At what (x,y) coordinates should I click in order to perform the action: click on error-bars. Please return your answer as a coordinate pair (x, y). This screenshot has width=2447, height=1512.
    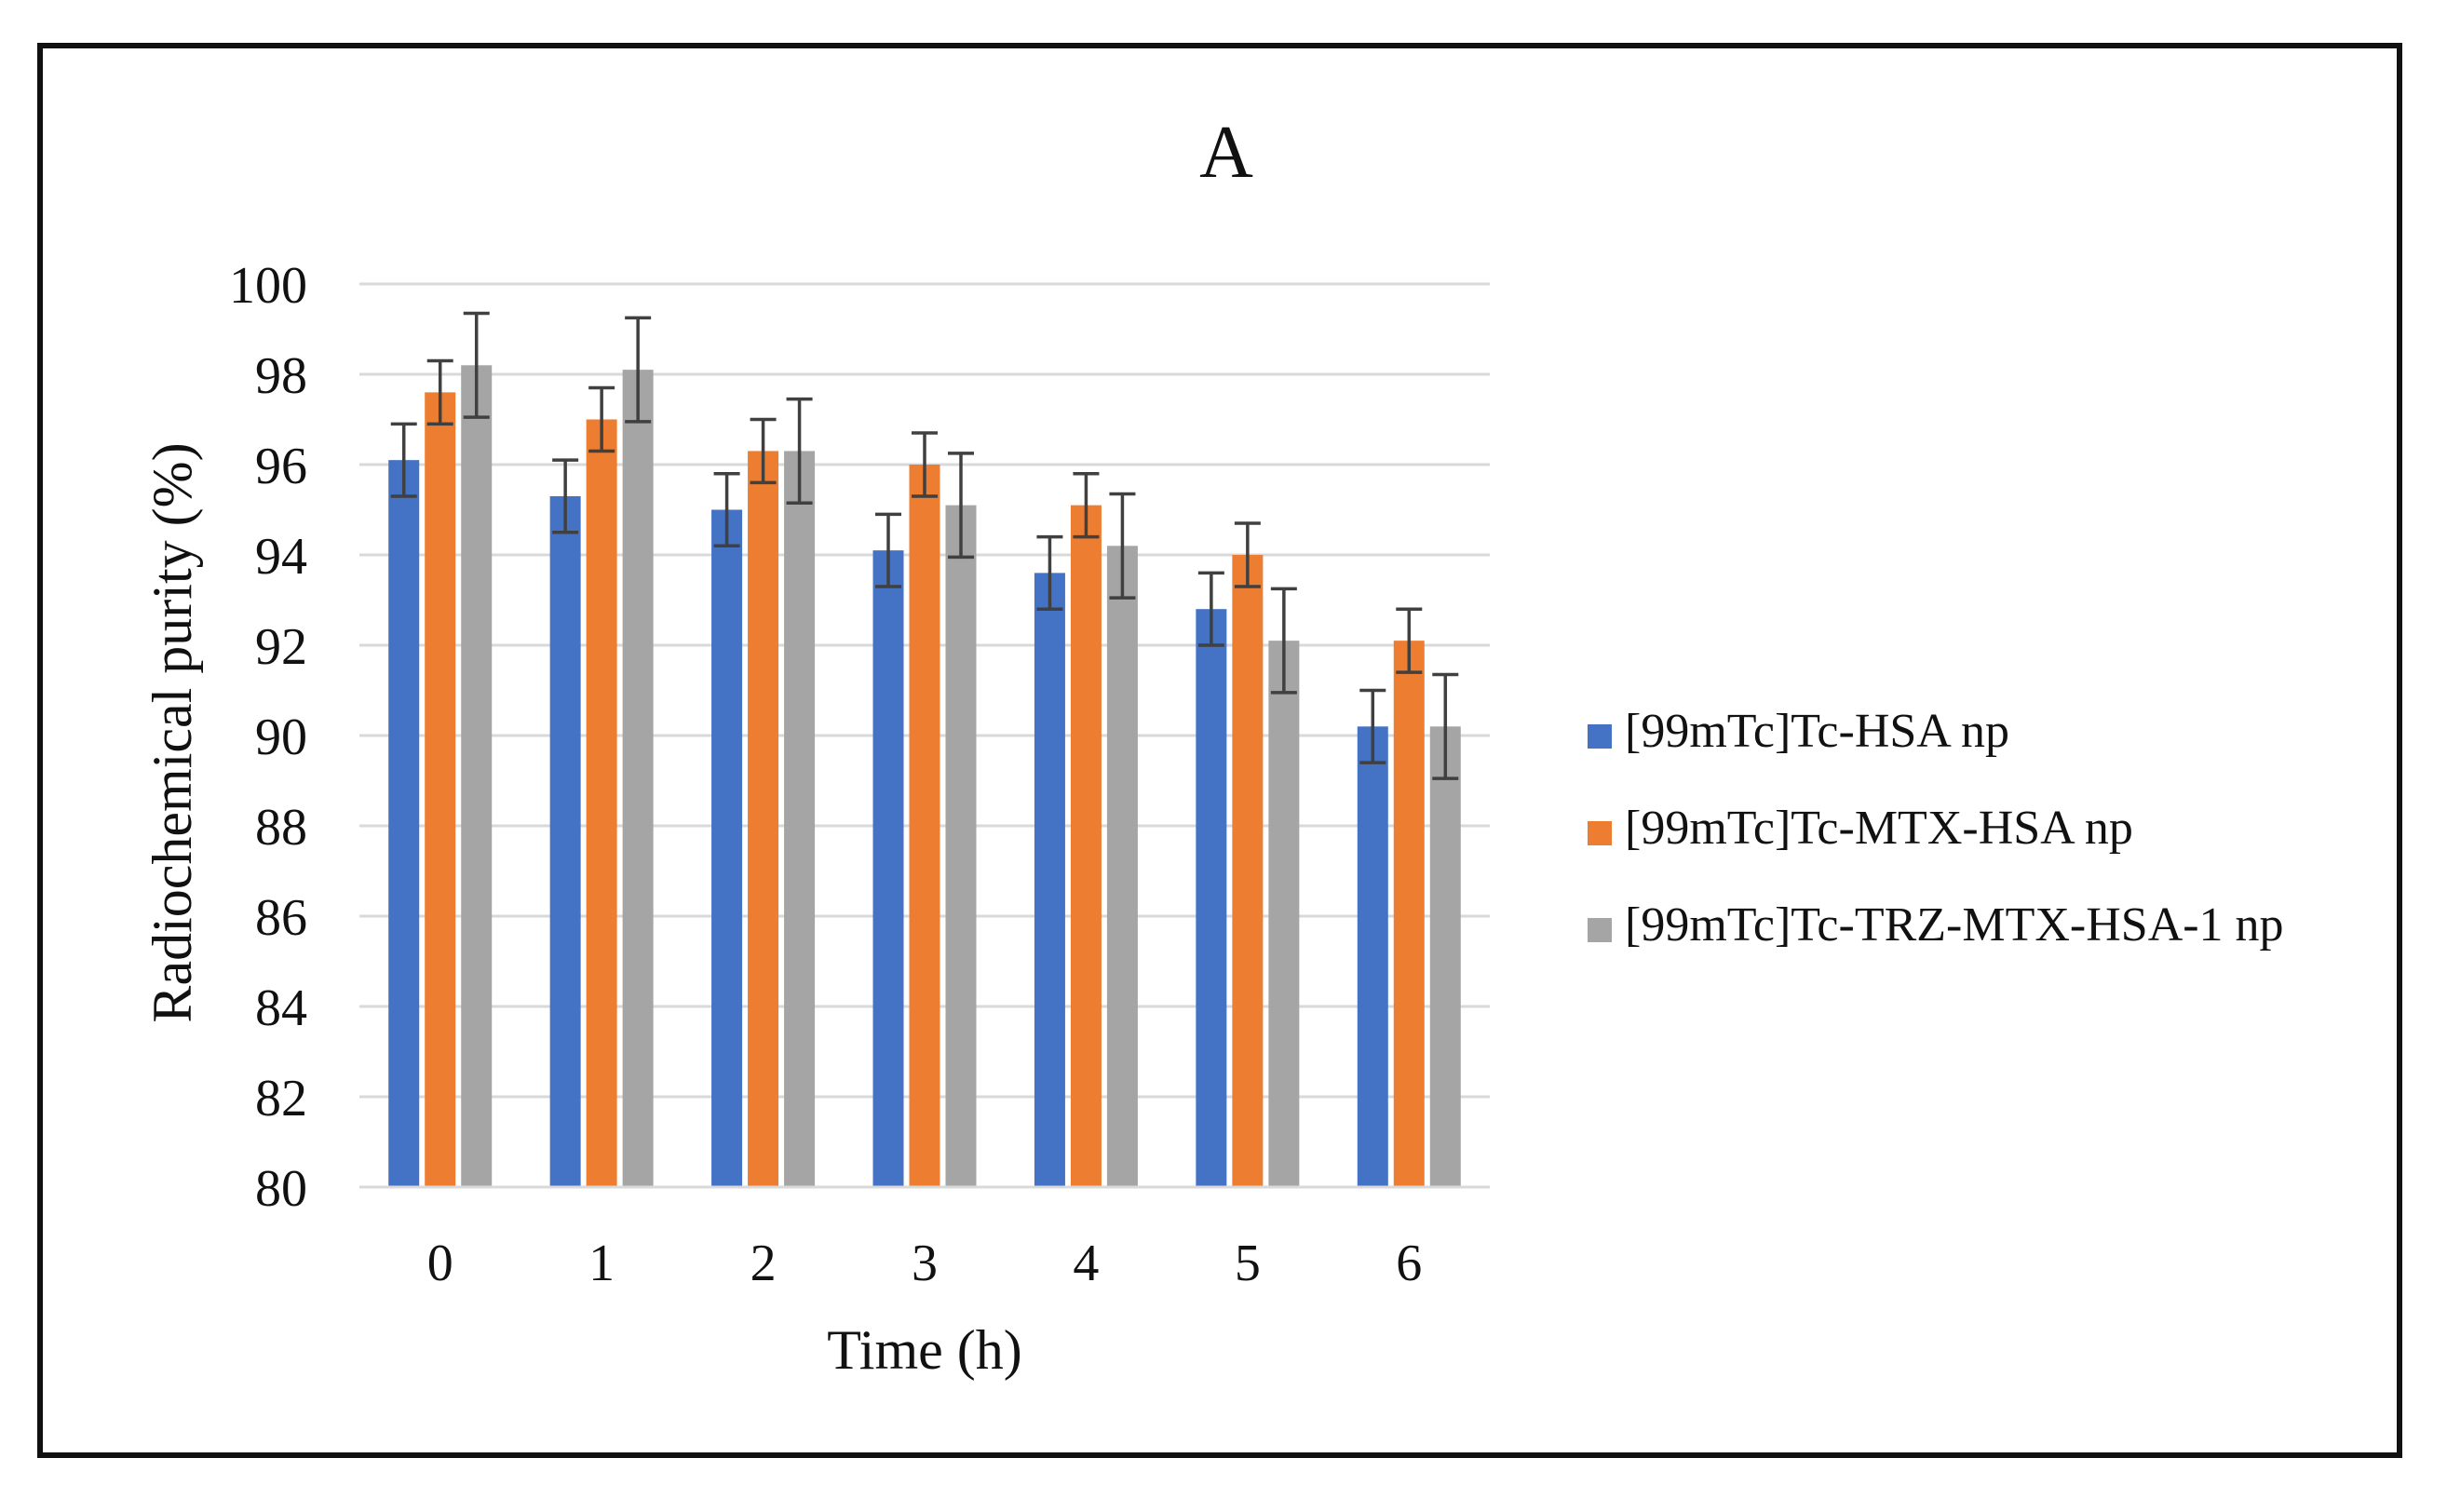
    Looking at the image, I should click on (924, 546).